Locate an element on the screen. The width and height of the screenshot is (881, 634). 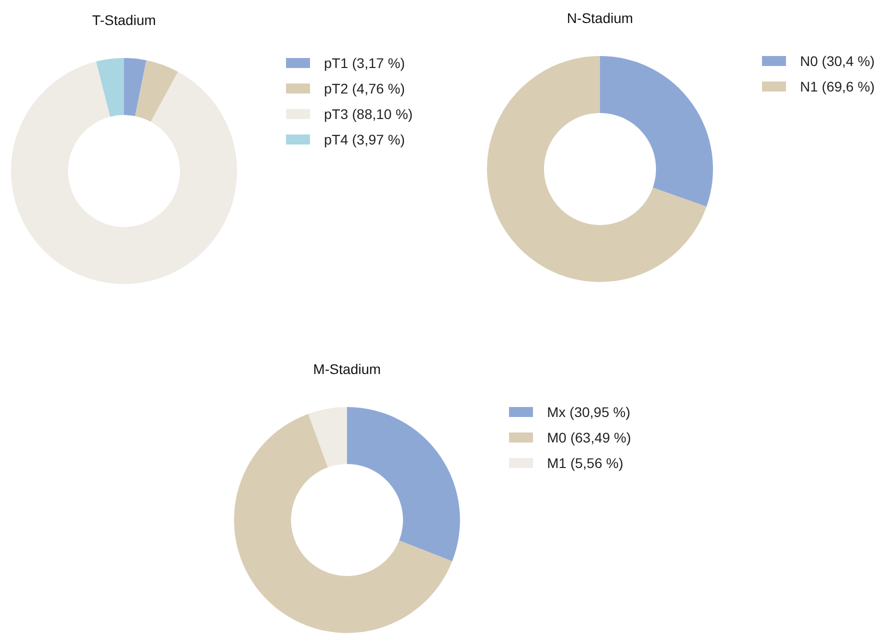
legend-label: M1 (5,56 %) is located at coordinates (585, 462).